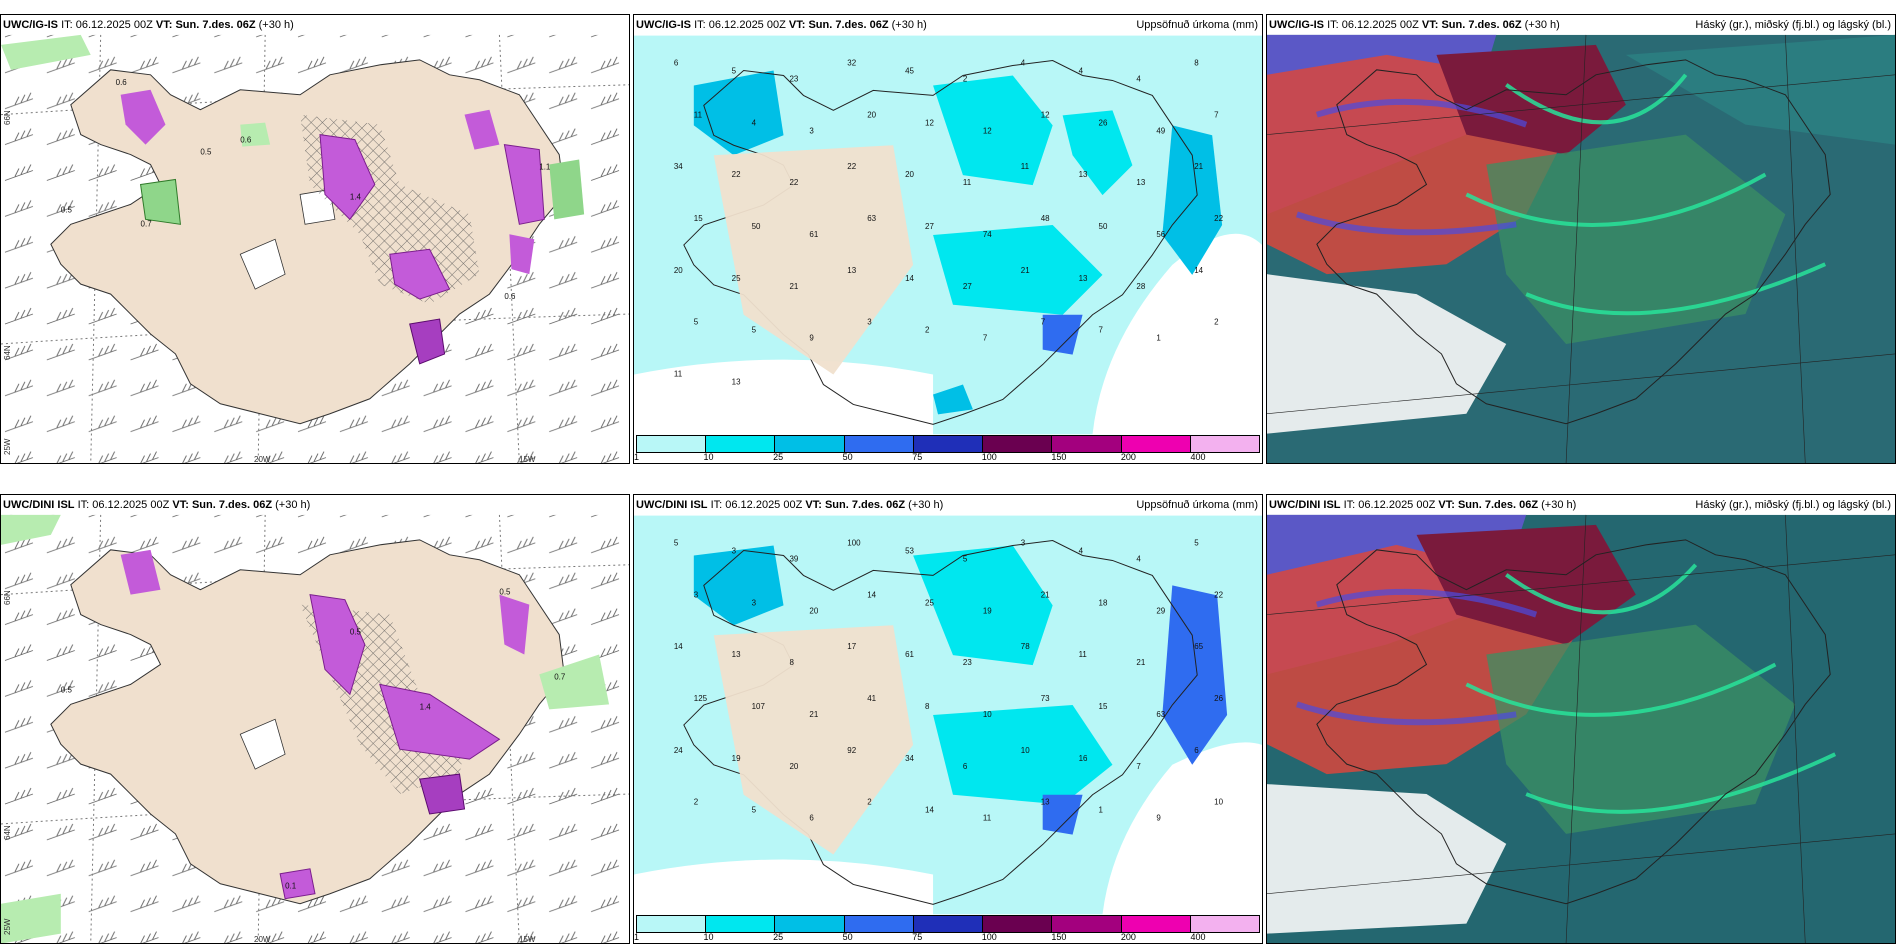 The width and height of the screenshot is (1900, 950). What do you see at coordinates (426, 706) in the screenshot?
I see `svg-text: 1.4` at bounding box center [426, 706].